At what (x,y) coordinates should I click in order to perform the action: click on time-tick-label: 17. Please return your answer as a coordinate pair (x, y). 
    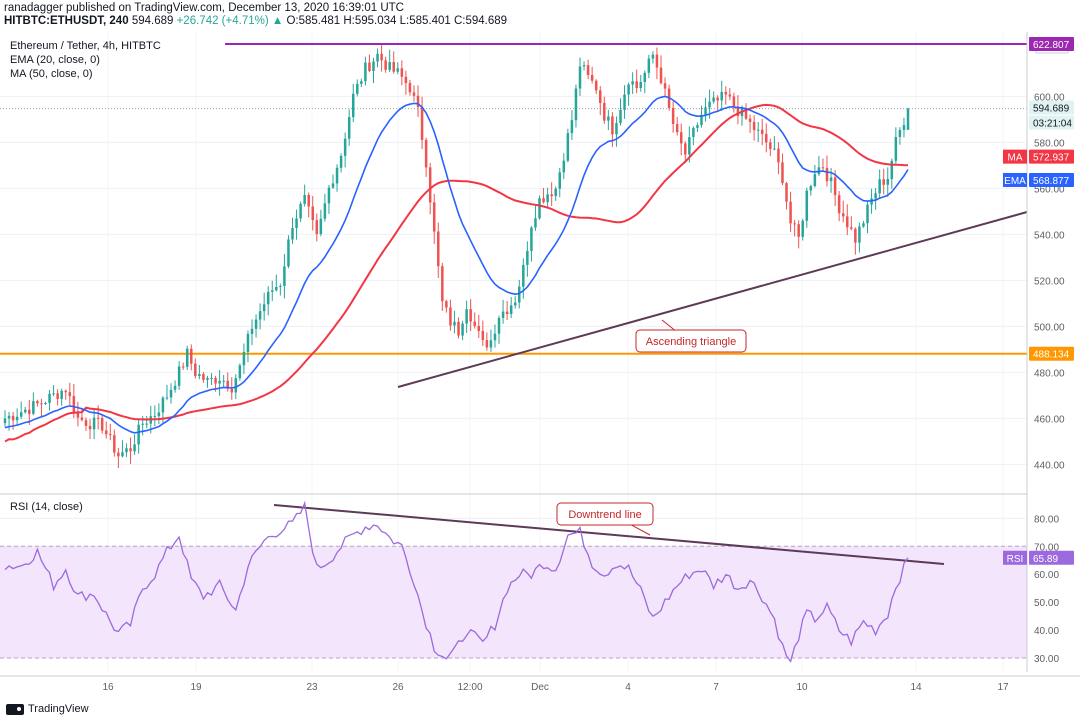
    Looking at the image, I should click on (1003, 687).